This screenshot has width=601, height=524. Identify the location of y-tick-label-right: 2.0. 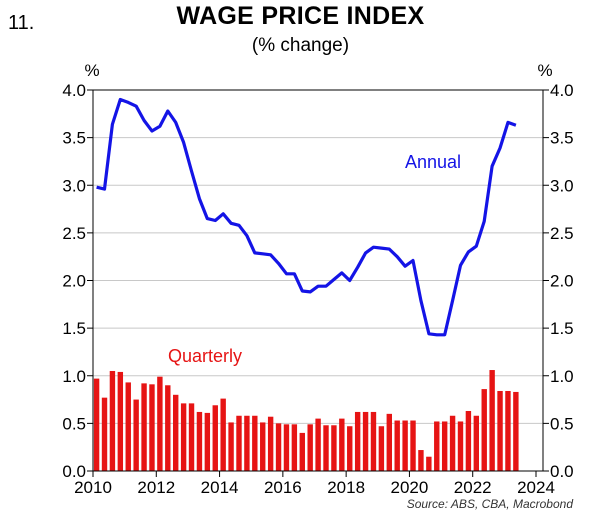
(562, 281).